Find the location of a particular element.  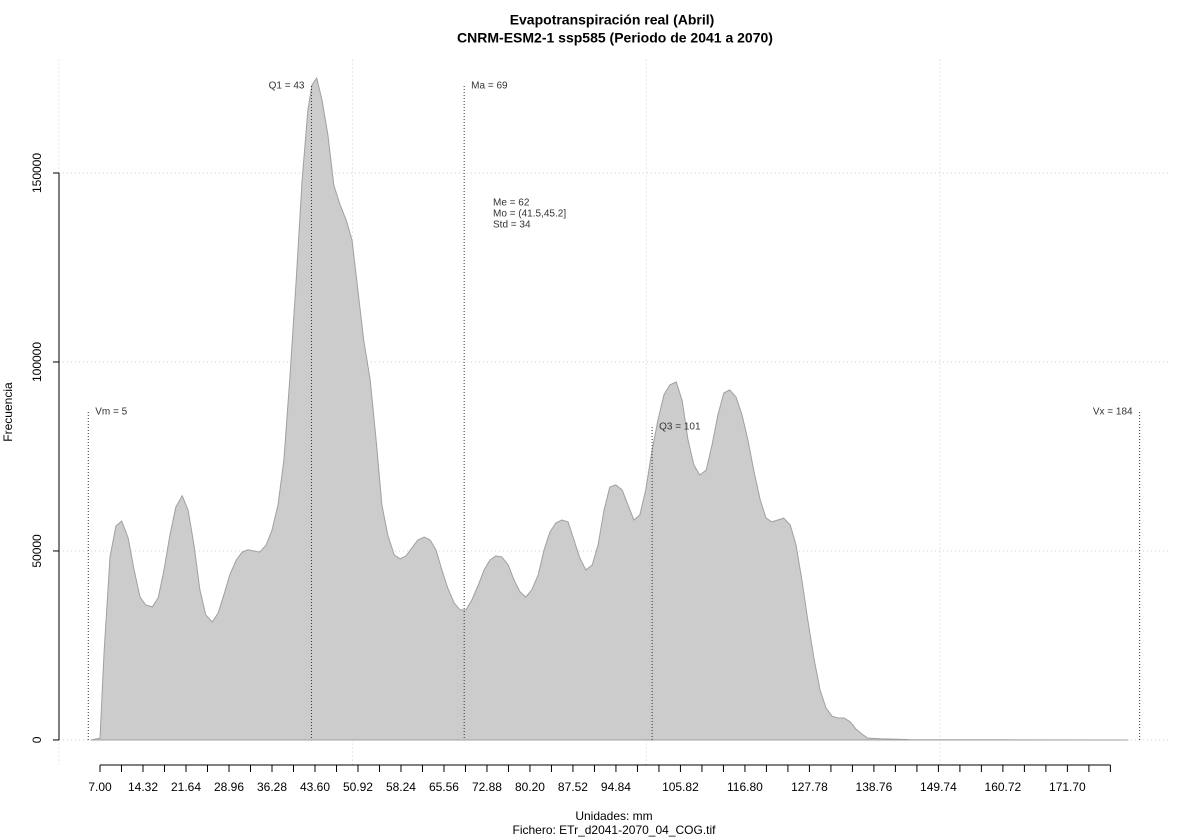

stat-label: Q3 = 101 is located at coordinates (680, 427).